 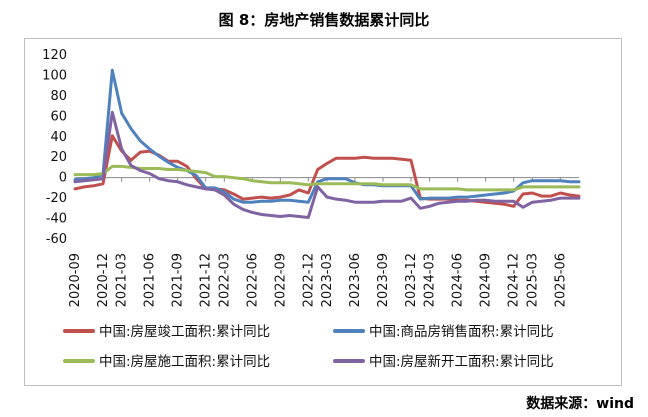 I want to click on x-tick-label: 2024-12, so click(x=514, y=280).